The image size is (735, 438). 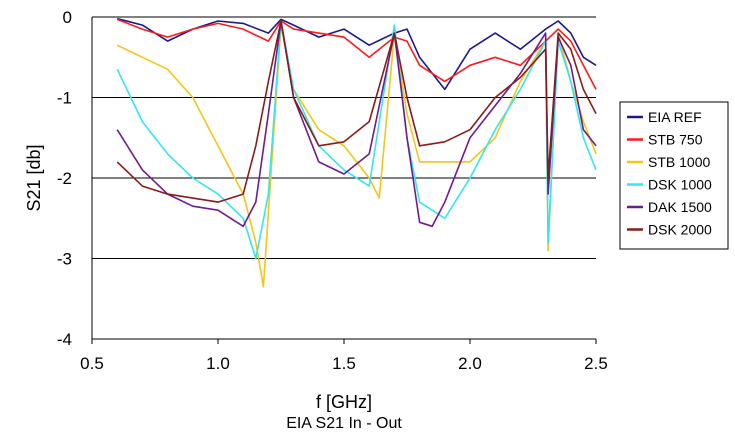 I want to click on legend-label: DSK 1000, so click(x=680, y=185).